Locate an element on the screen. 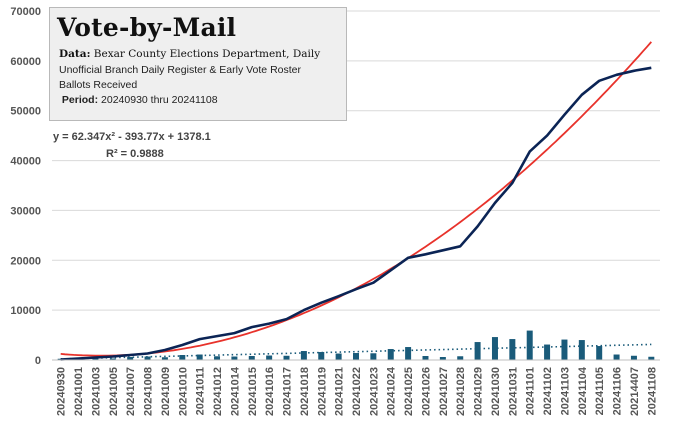  x-tick-label: 20240930 is located at coordinates (62, 391).